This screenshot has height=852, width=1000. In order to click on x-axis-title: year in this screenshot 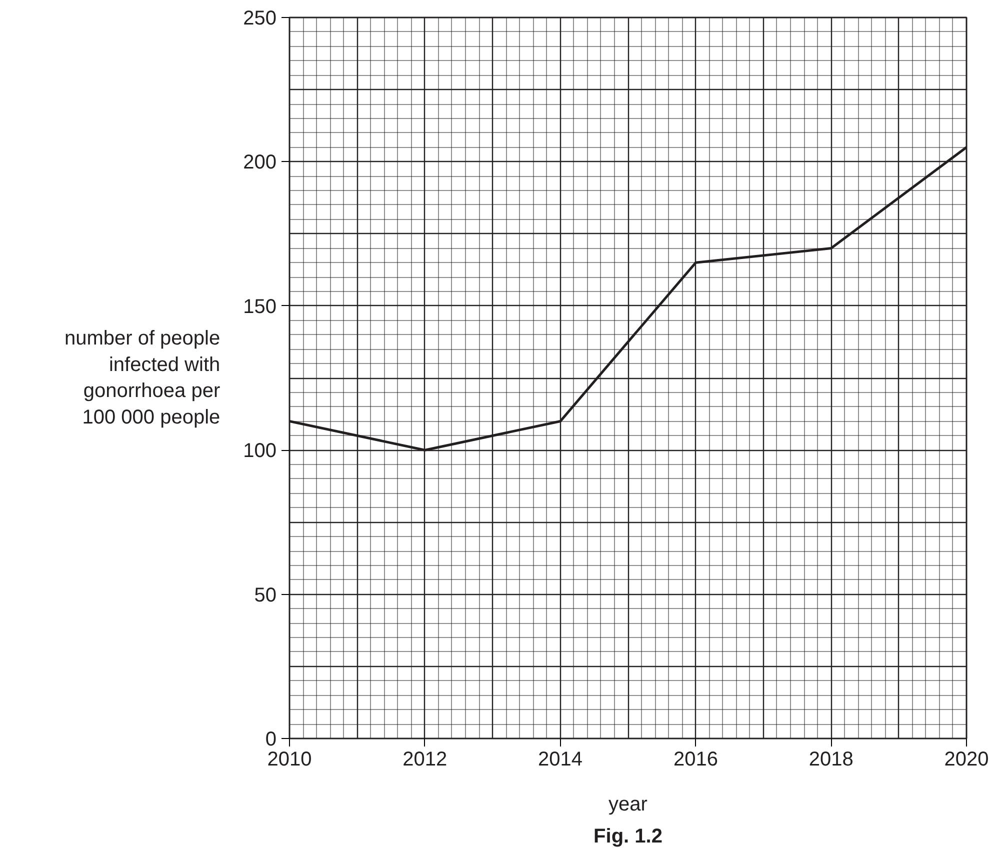, I will do `click(628, 805)`.